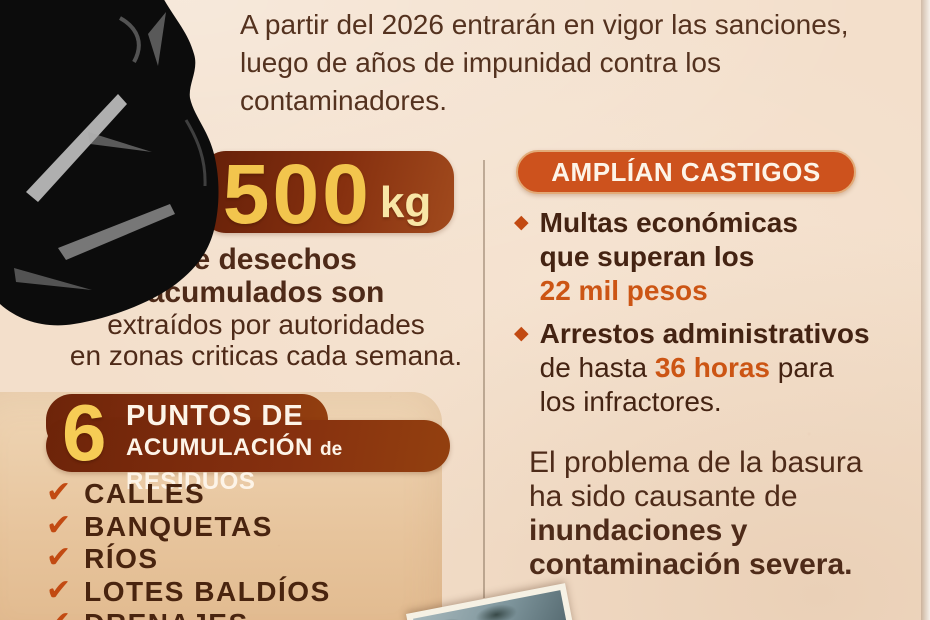 This screenshot has height=620, width=930. I want to click on accumulation-count: 6, so click(84, 432).